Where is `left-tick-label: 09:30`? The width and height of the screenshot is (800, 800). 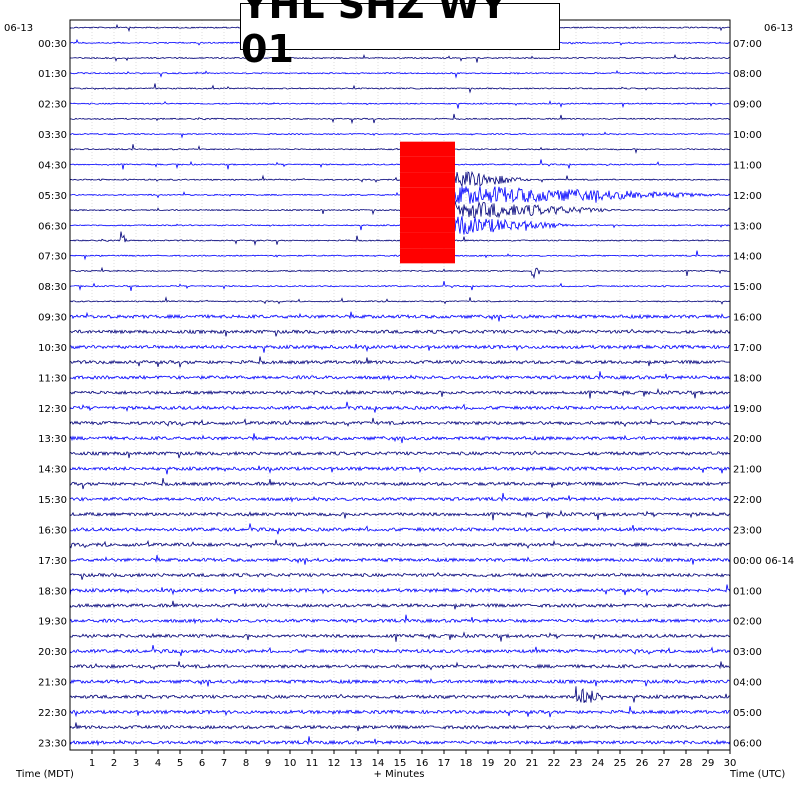
left-tick-label: 09:30 is located at coordinates (52, 318).